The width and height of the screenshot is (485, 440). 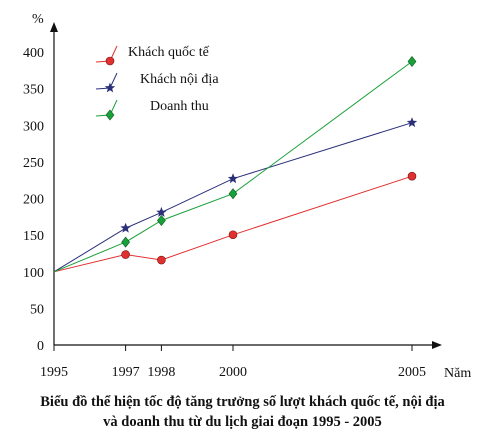 What do you see at coordinates (457, 373) in the screenshot?
I see `x-axis-label: Năm` at bounding box center [457, 373].